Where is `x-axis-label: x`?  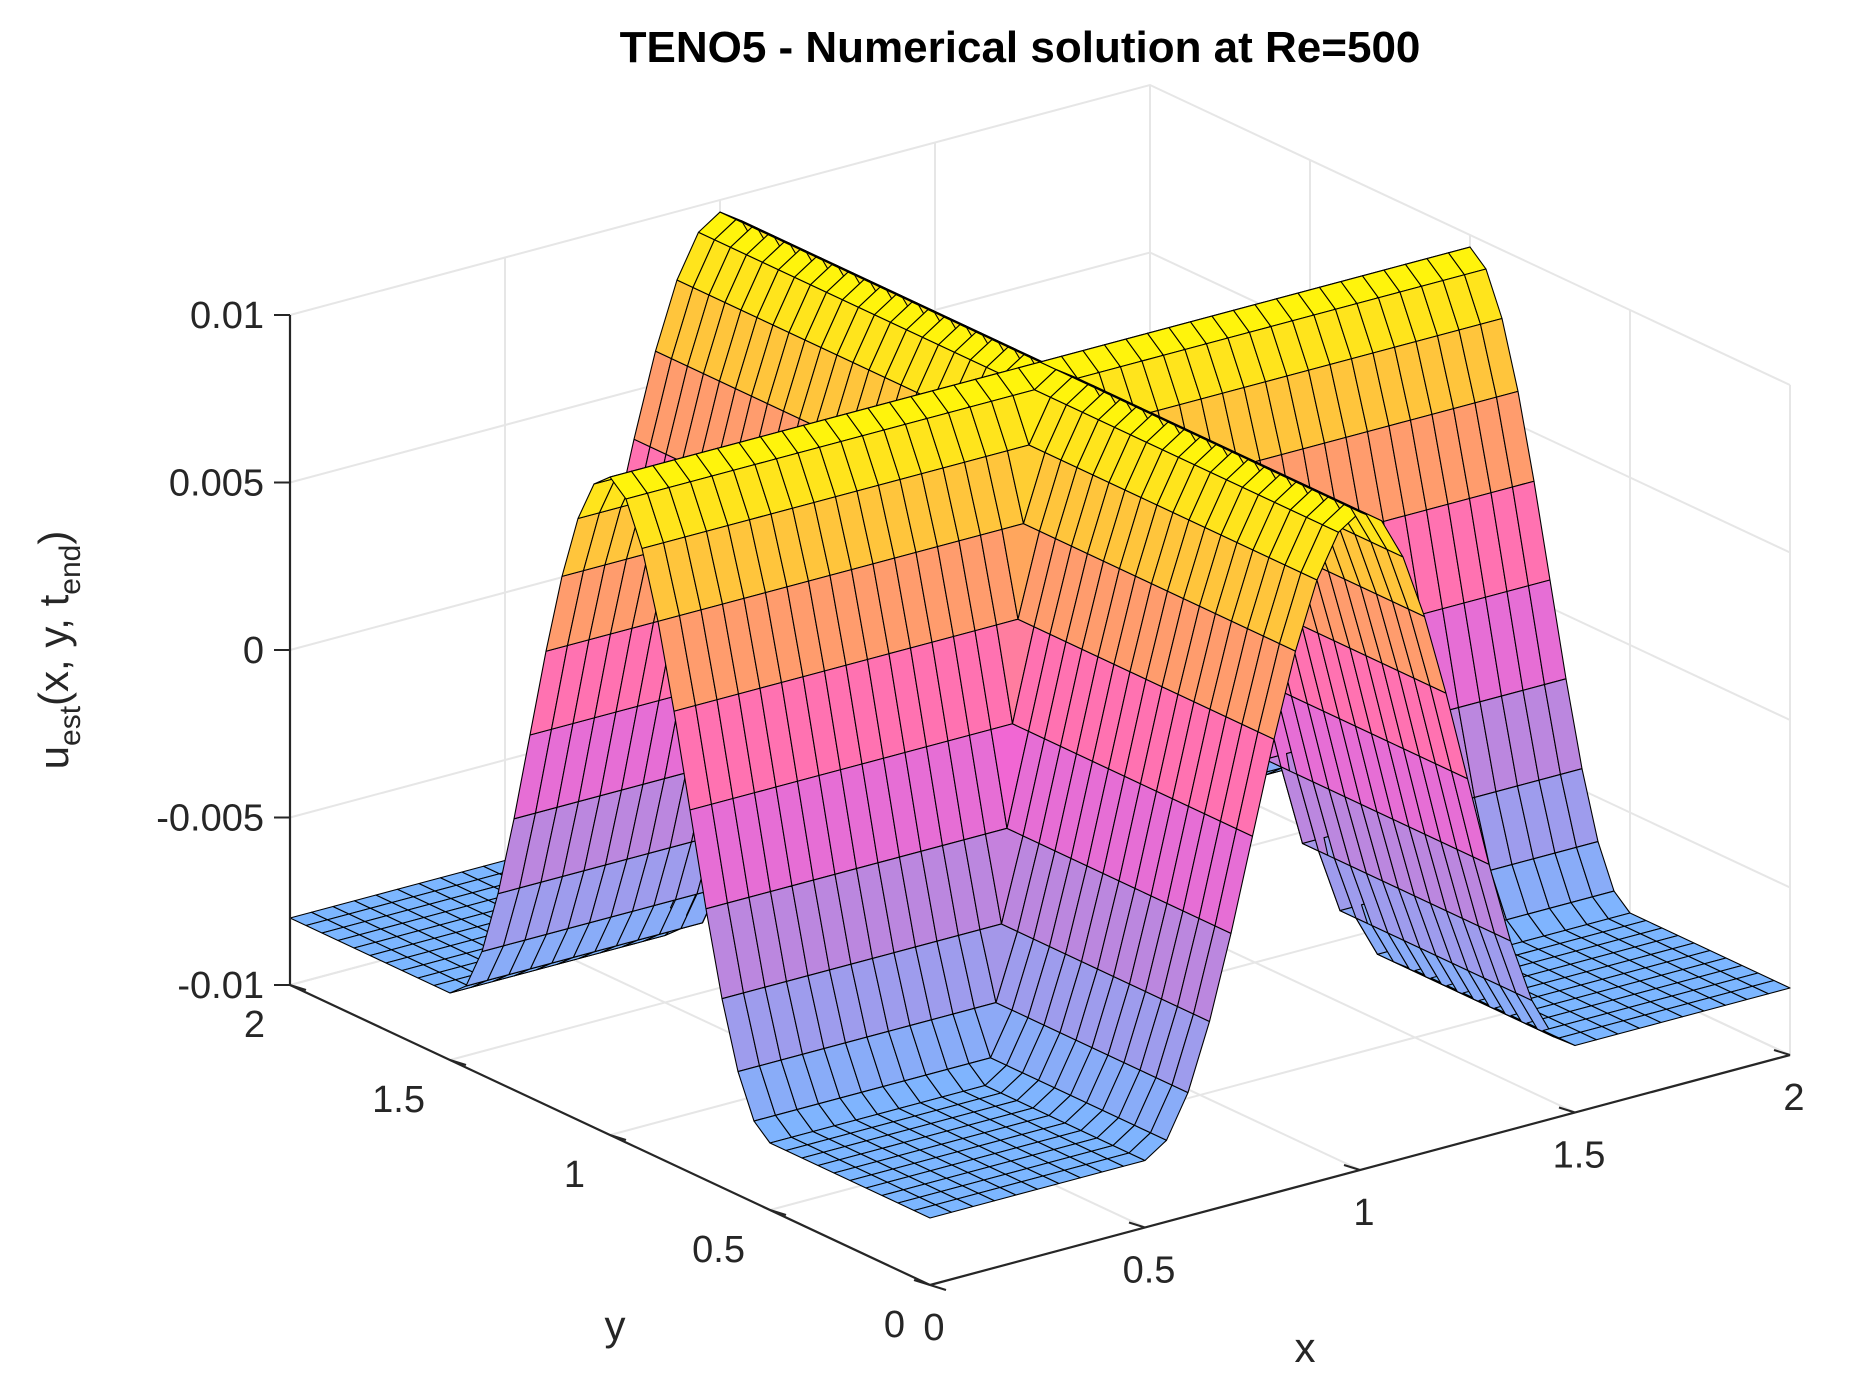 x-axis-label: x is located at coordinates (1305, 1347).